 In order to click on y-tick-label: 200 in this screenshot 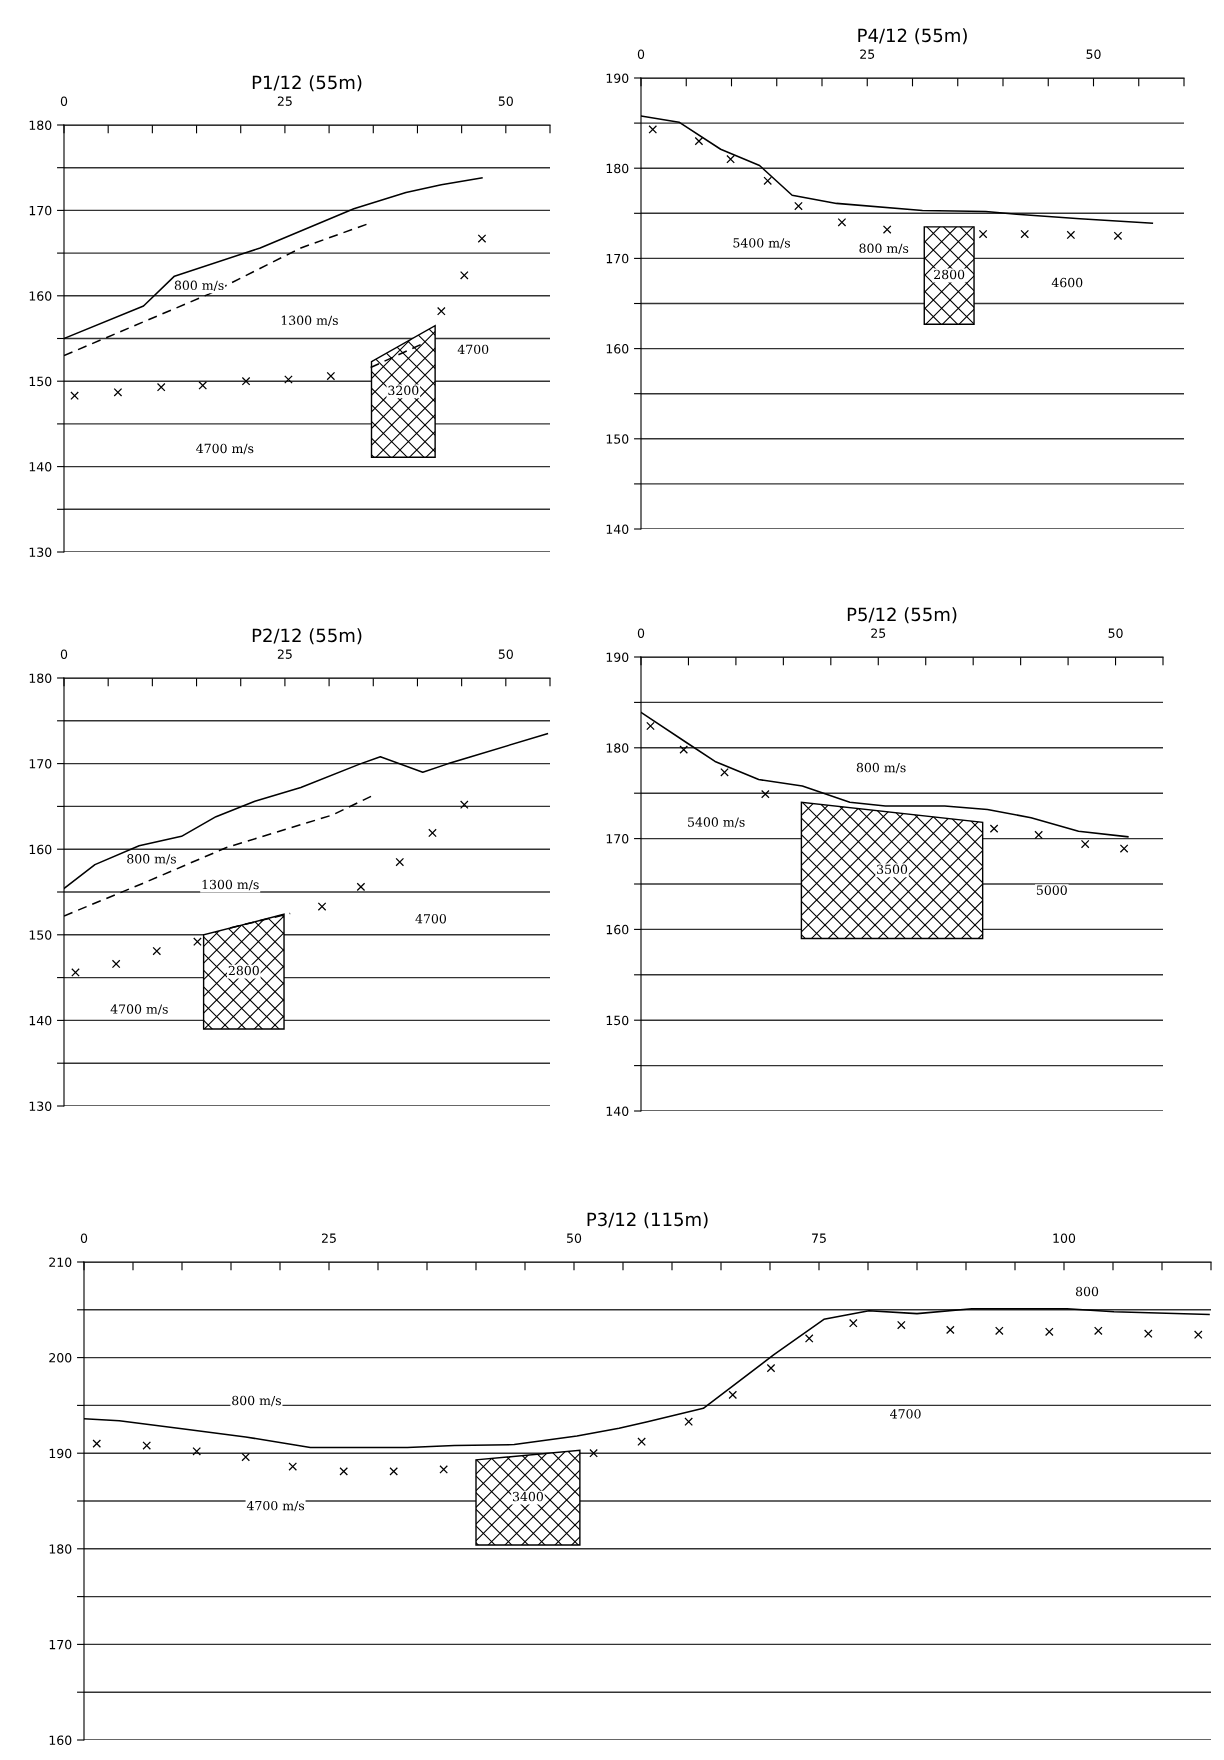, I will do `click(60, 1358)`.